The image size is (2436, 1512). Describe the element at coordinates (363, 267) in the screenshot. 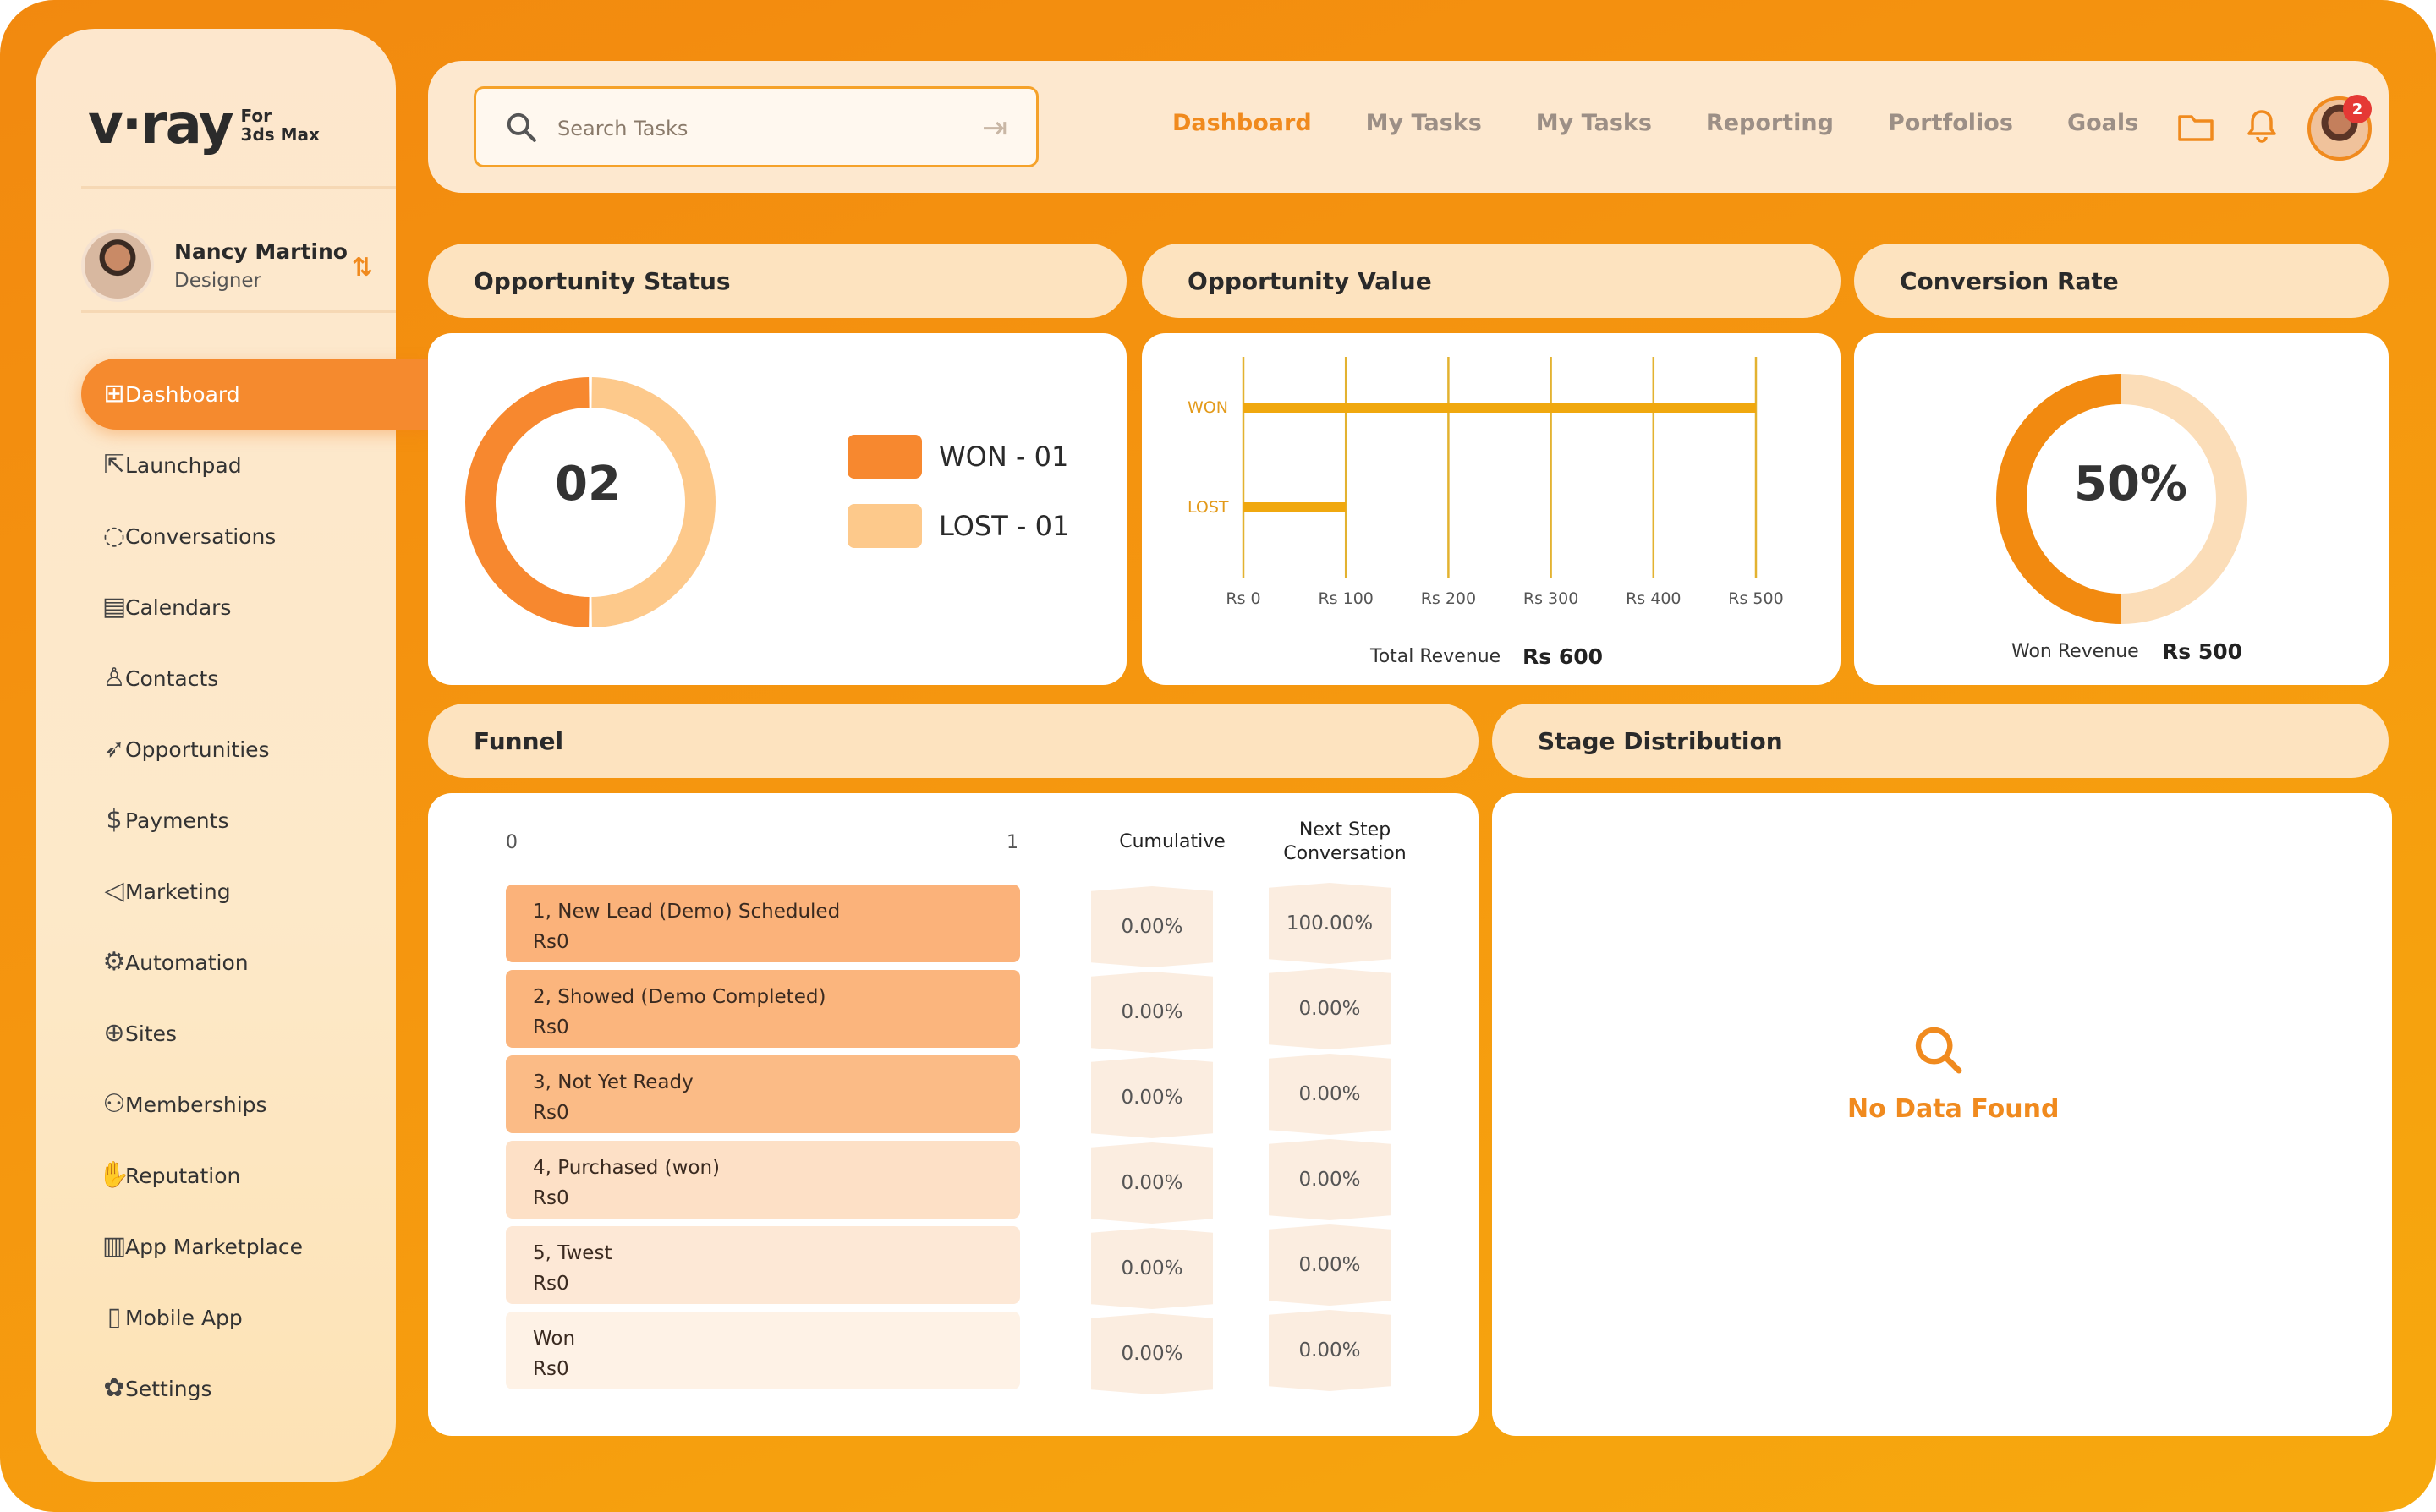

I see `switch-account-icon: ⇅` at that location.